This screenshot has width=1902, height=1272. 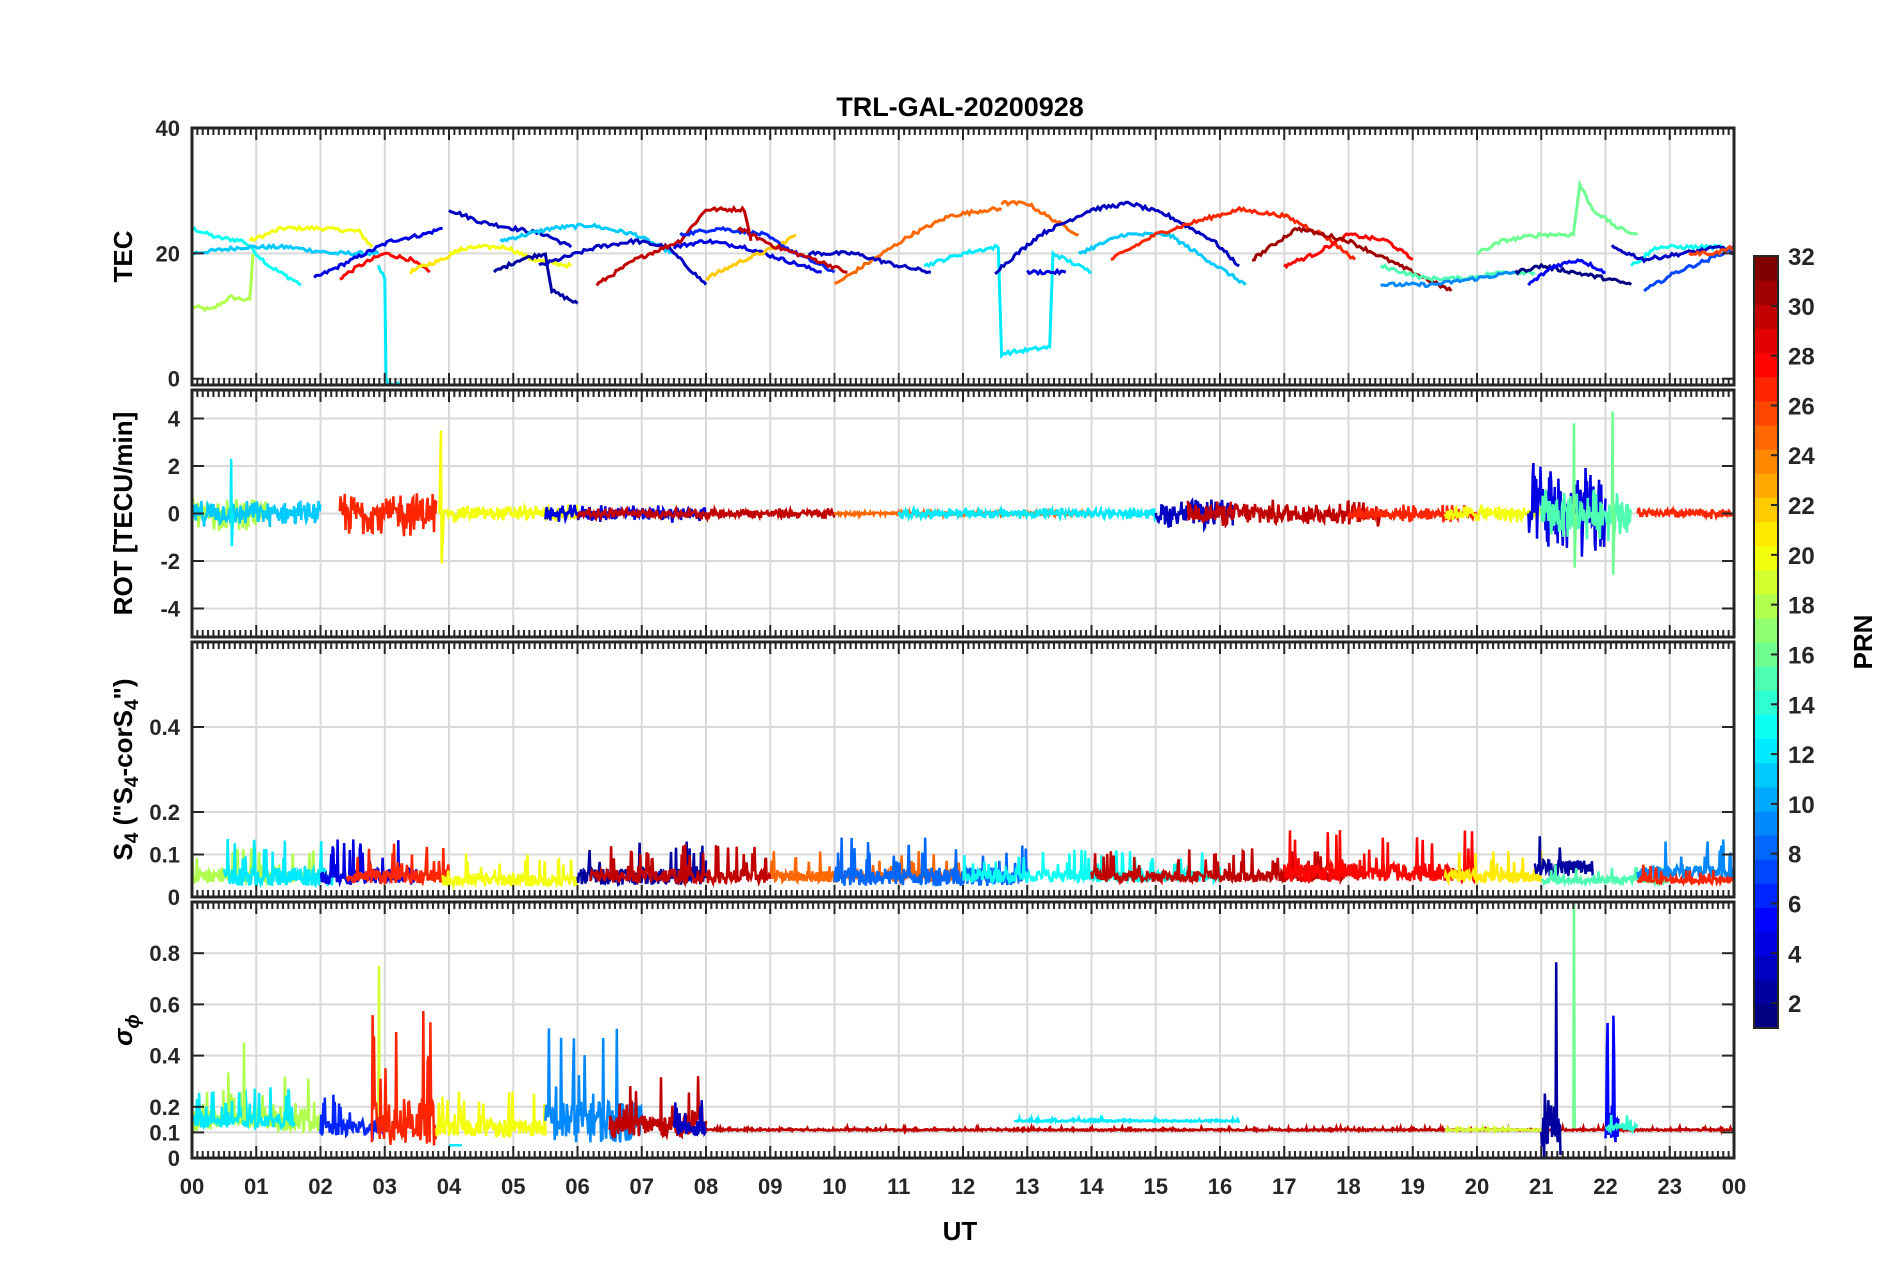 I want to click on colorbar-tick-label: 28, so click(x=1801, y=357).